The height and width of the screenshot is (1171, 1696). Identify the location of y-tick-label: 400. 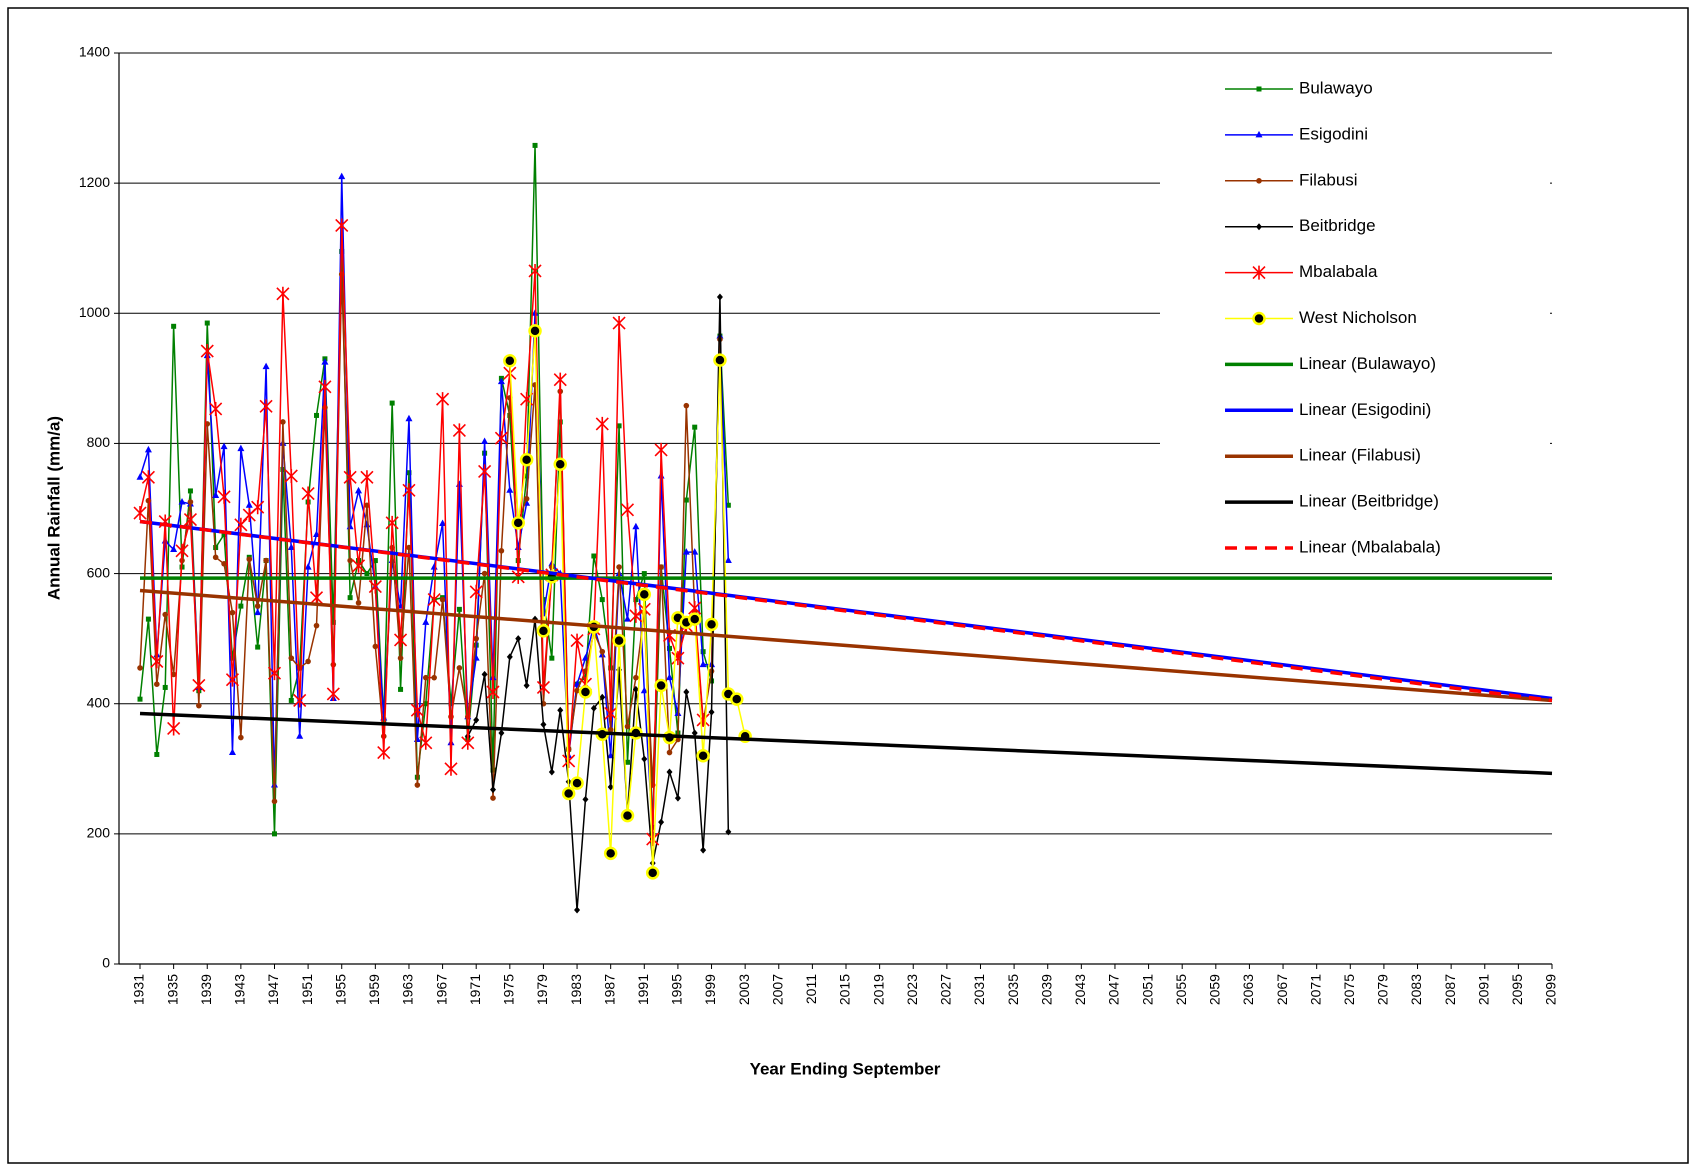
(99, 702).